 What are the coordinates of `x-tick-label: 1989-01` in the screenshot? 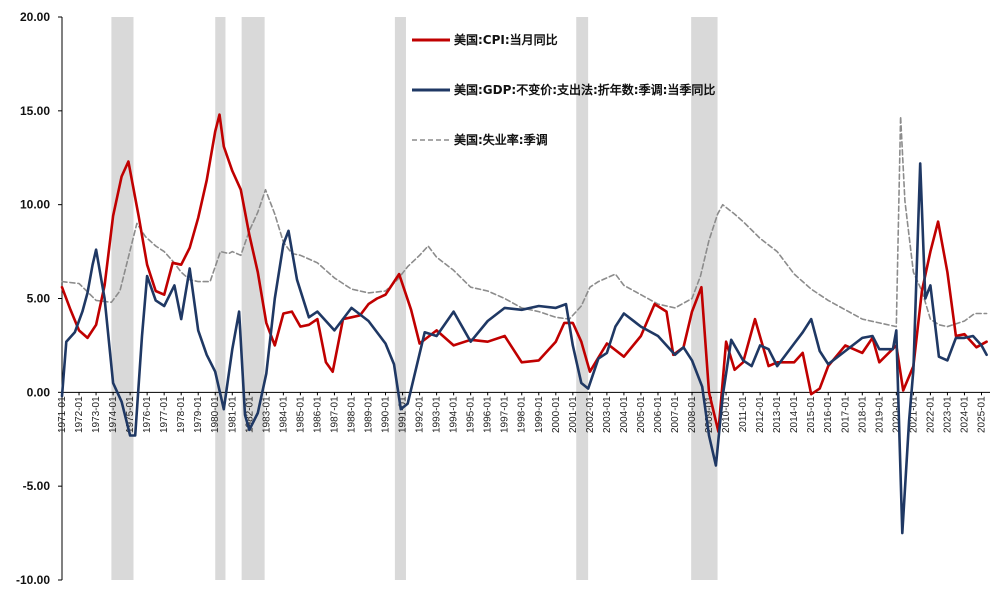 It's located at (368, 414).